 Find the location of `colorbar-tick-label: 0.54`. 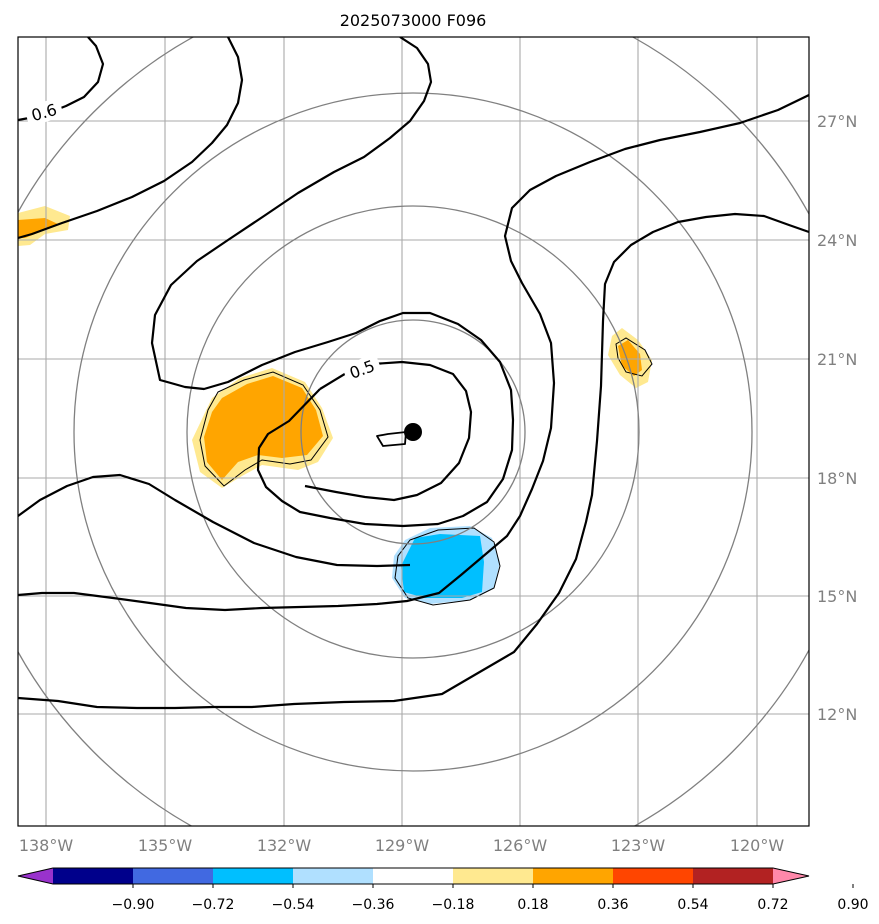

colorbar-tick-label: 0.54 is located at coordinates (692, 905).